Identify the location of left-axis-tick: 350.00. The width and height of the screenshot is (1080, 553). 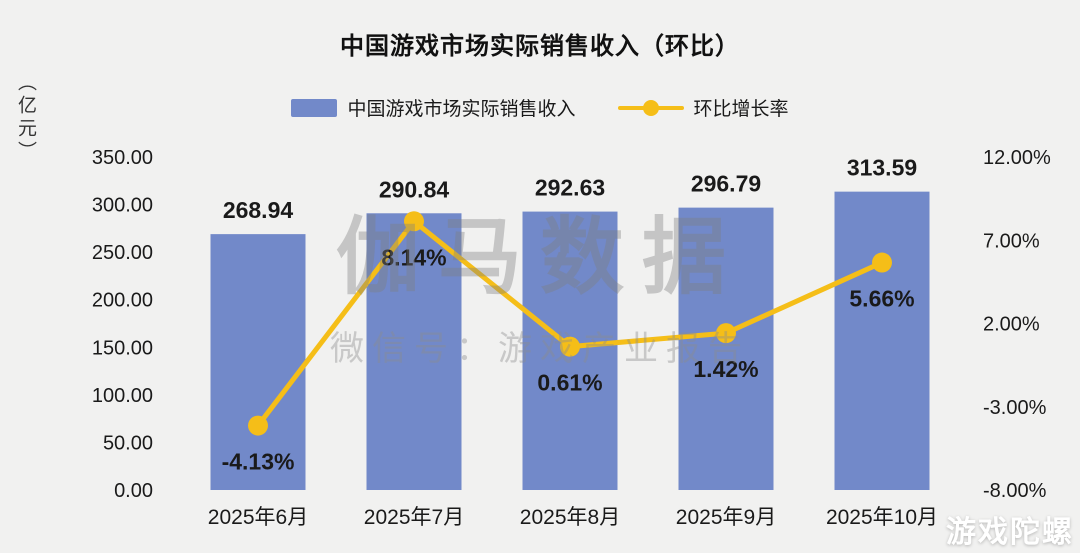
(122, 158).